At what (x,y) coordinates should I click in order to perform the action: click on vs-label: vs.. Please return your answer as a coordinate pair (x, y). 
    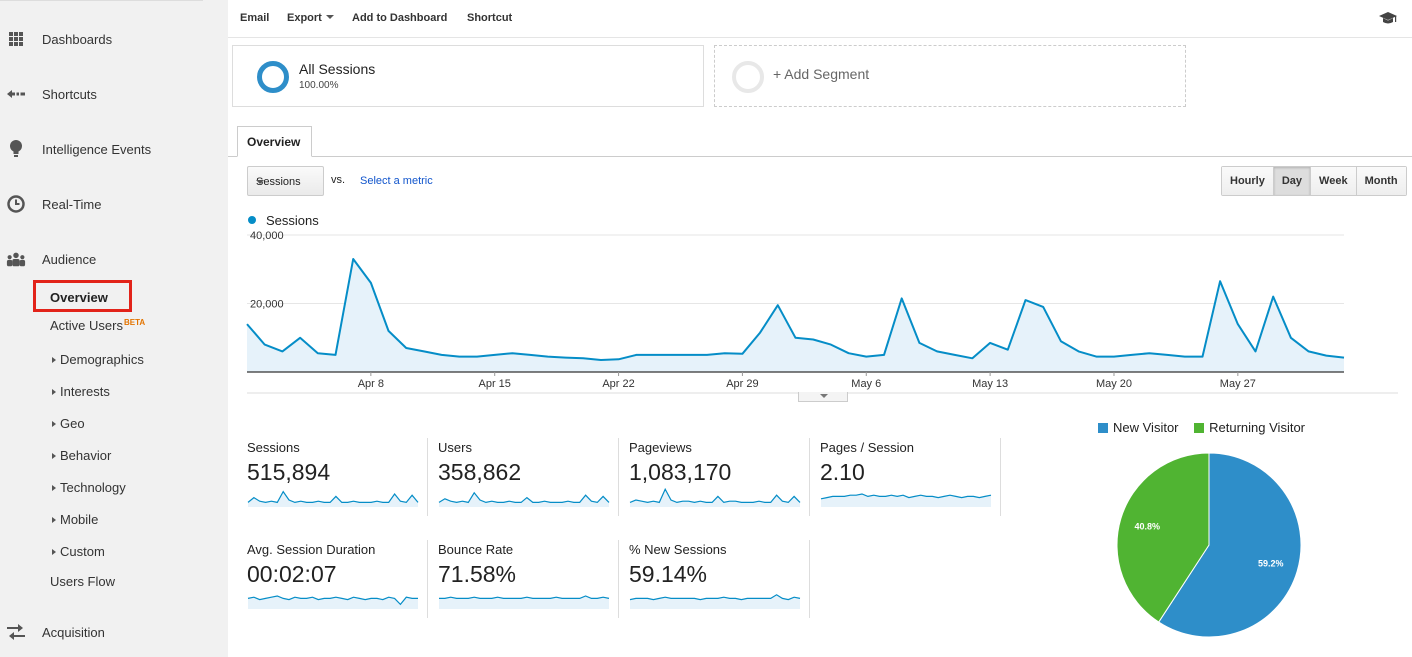
    Looking at the image, I should click on (338, 180).